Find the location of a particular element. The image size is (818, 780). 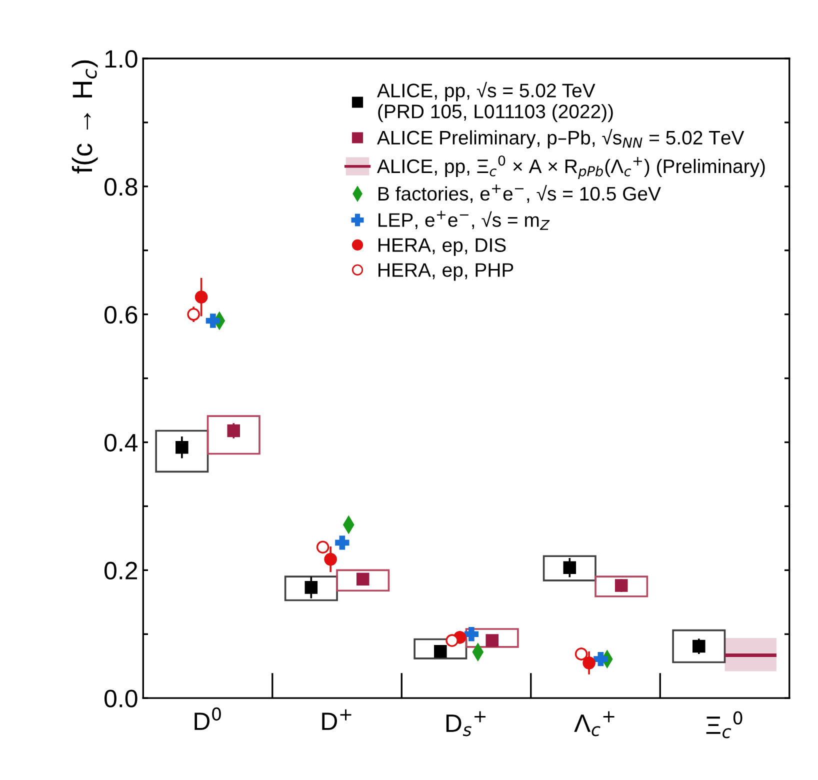

x-tick-label: Ξ$_{c}$$^{0}$ is located at coordinates (724, 724).